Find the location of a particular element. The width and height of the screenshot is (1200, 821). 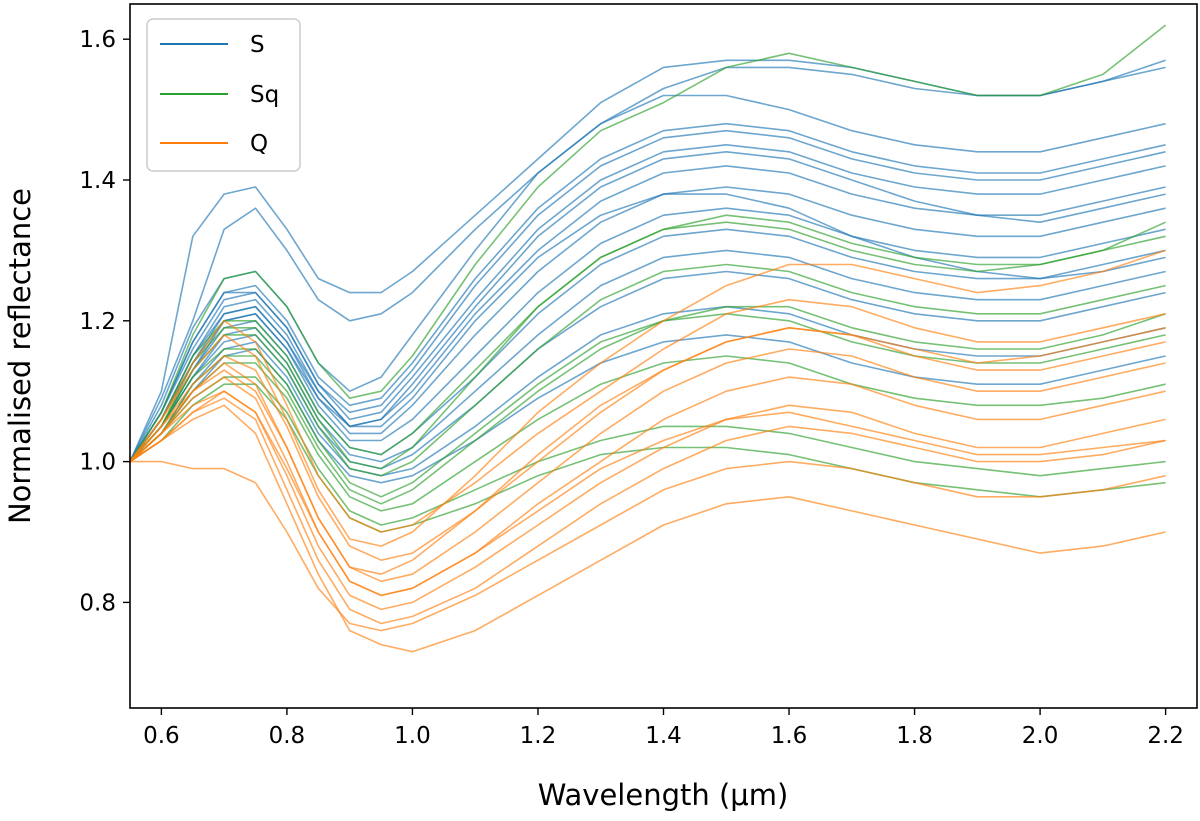

x-axis-ticks: 0.6 0.8 1.0 1.2 1.4 1.6 1.8 2.0 2.2 is located at coordinates (663, 728).